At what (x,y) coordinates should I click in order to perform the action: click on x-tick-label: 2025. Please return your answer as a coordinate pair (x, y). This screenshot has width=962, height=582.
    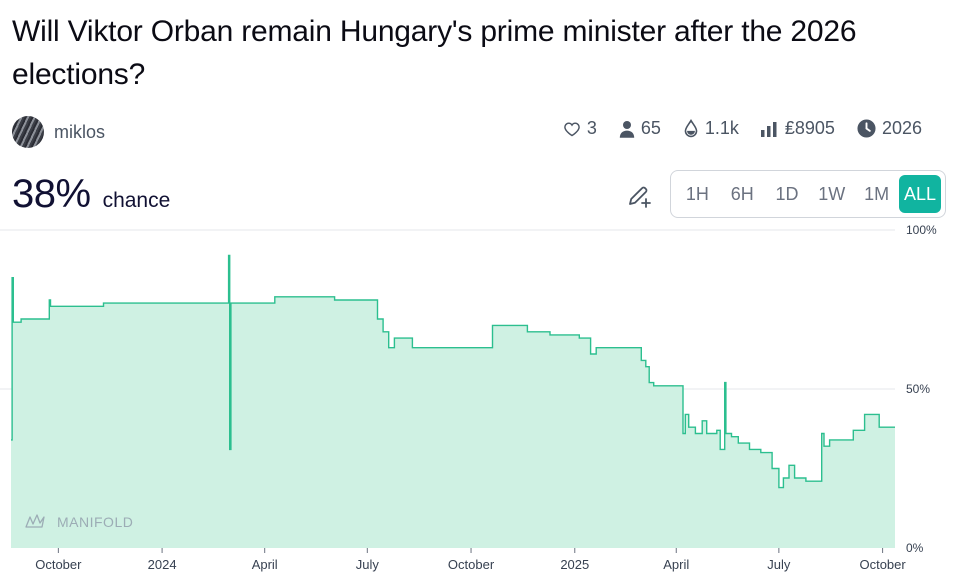
    Looking at the image, I should click on (574, 564).